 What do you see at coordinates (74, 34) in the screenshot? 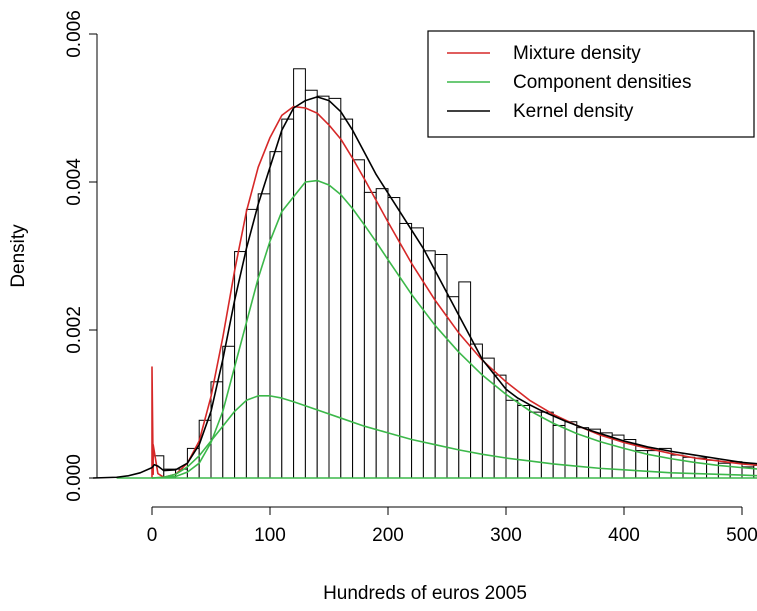
I see `y-tick-label: 0.006` at bounding box center [74, 34].